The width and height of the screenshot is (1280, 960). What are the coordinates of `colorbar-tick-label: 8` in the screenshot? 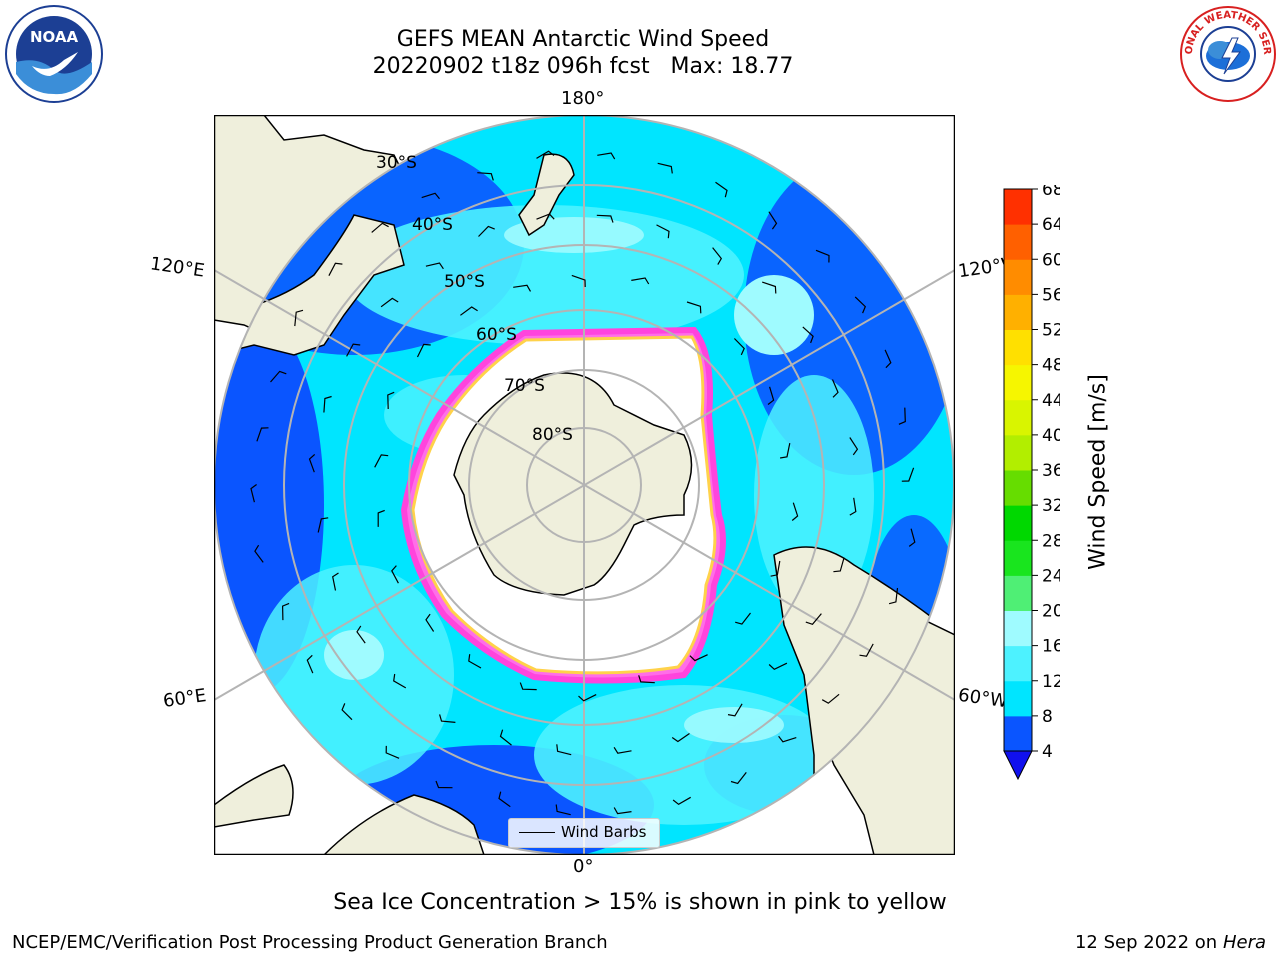 It's located at (1047, 717).